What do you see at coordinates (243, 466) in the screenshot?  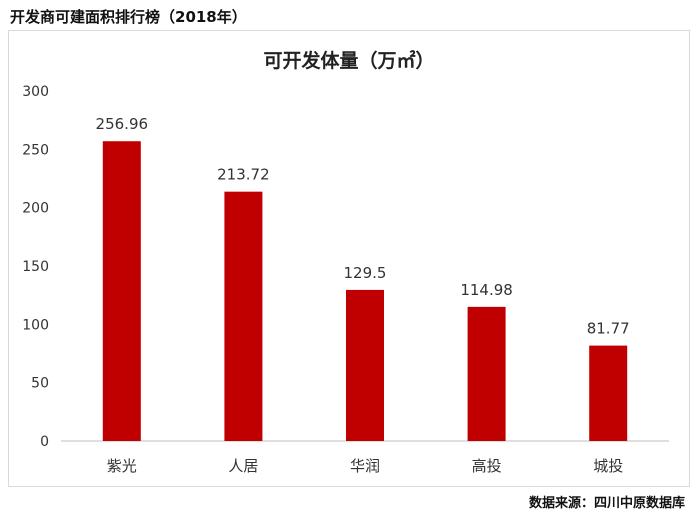 I see `category-label-1: 人居` at bounding box center [243, 466].